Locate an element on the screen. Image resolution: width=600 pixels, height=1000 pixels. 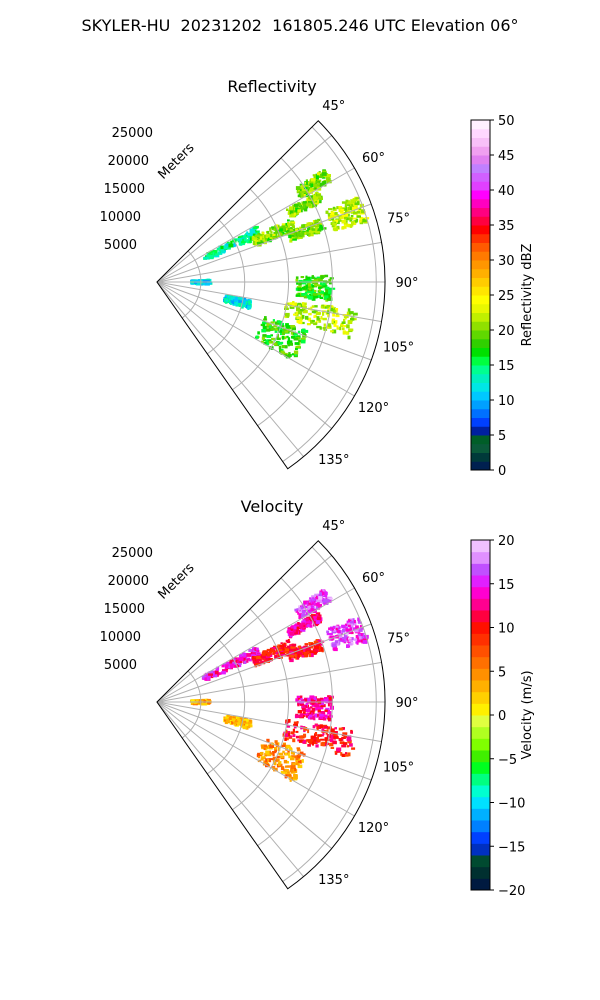
azimuth-gridline is located at coordinates (264, 663).